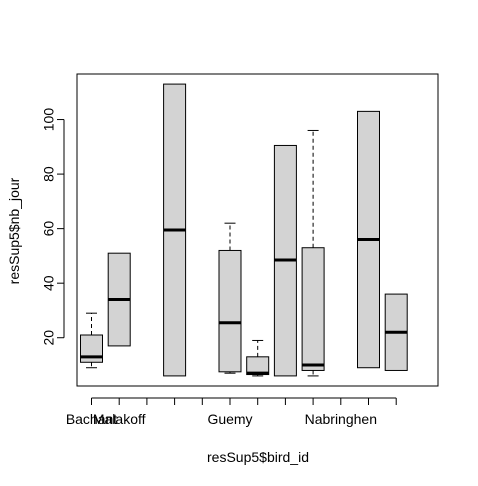  Describe the element at coordinates (14, 230) in the screenshot. I see `y-axis-title: resSup5$nb_jour` at that location.